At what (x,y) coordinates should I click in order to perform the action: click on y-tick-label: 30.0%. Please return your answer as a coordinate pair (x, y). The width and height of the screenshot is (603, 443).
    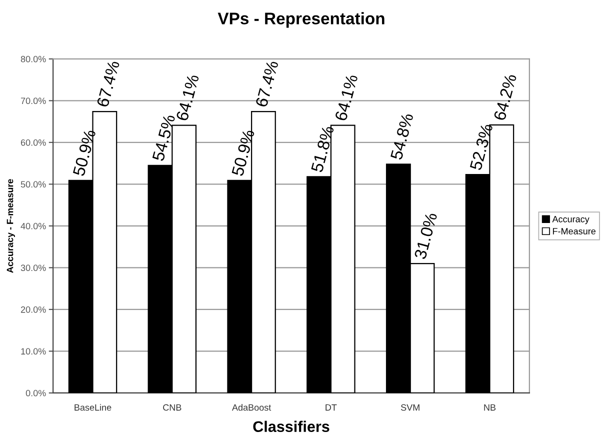
    Looking at the image, I should click on (33, 268).